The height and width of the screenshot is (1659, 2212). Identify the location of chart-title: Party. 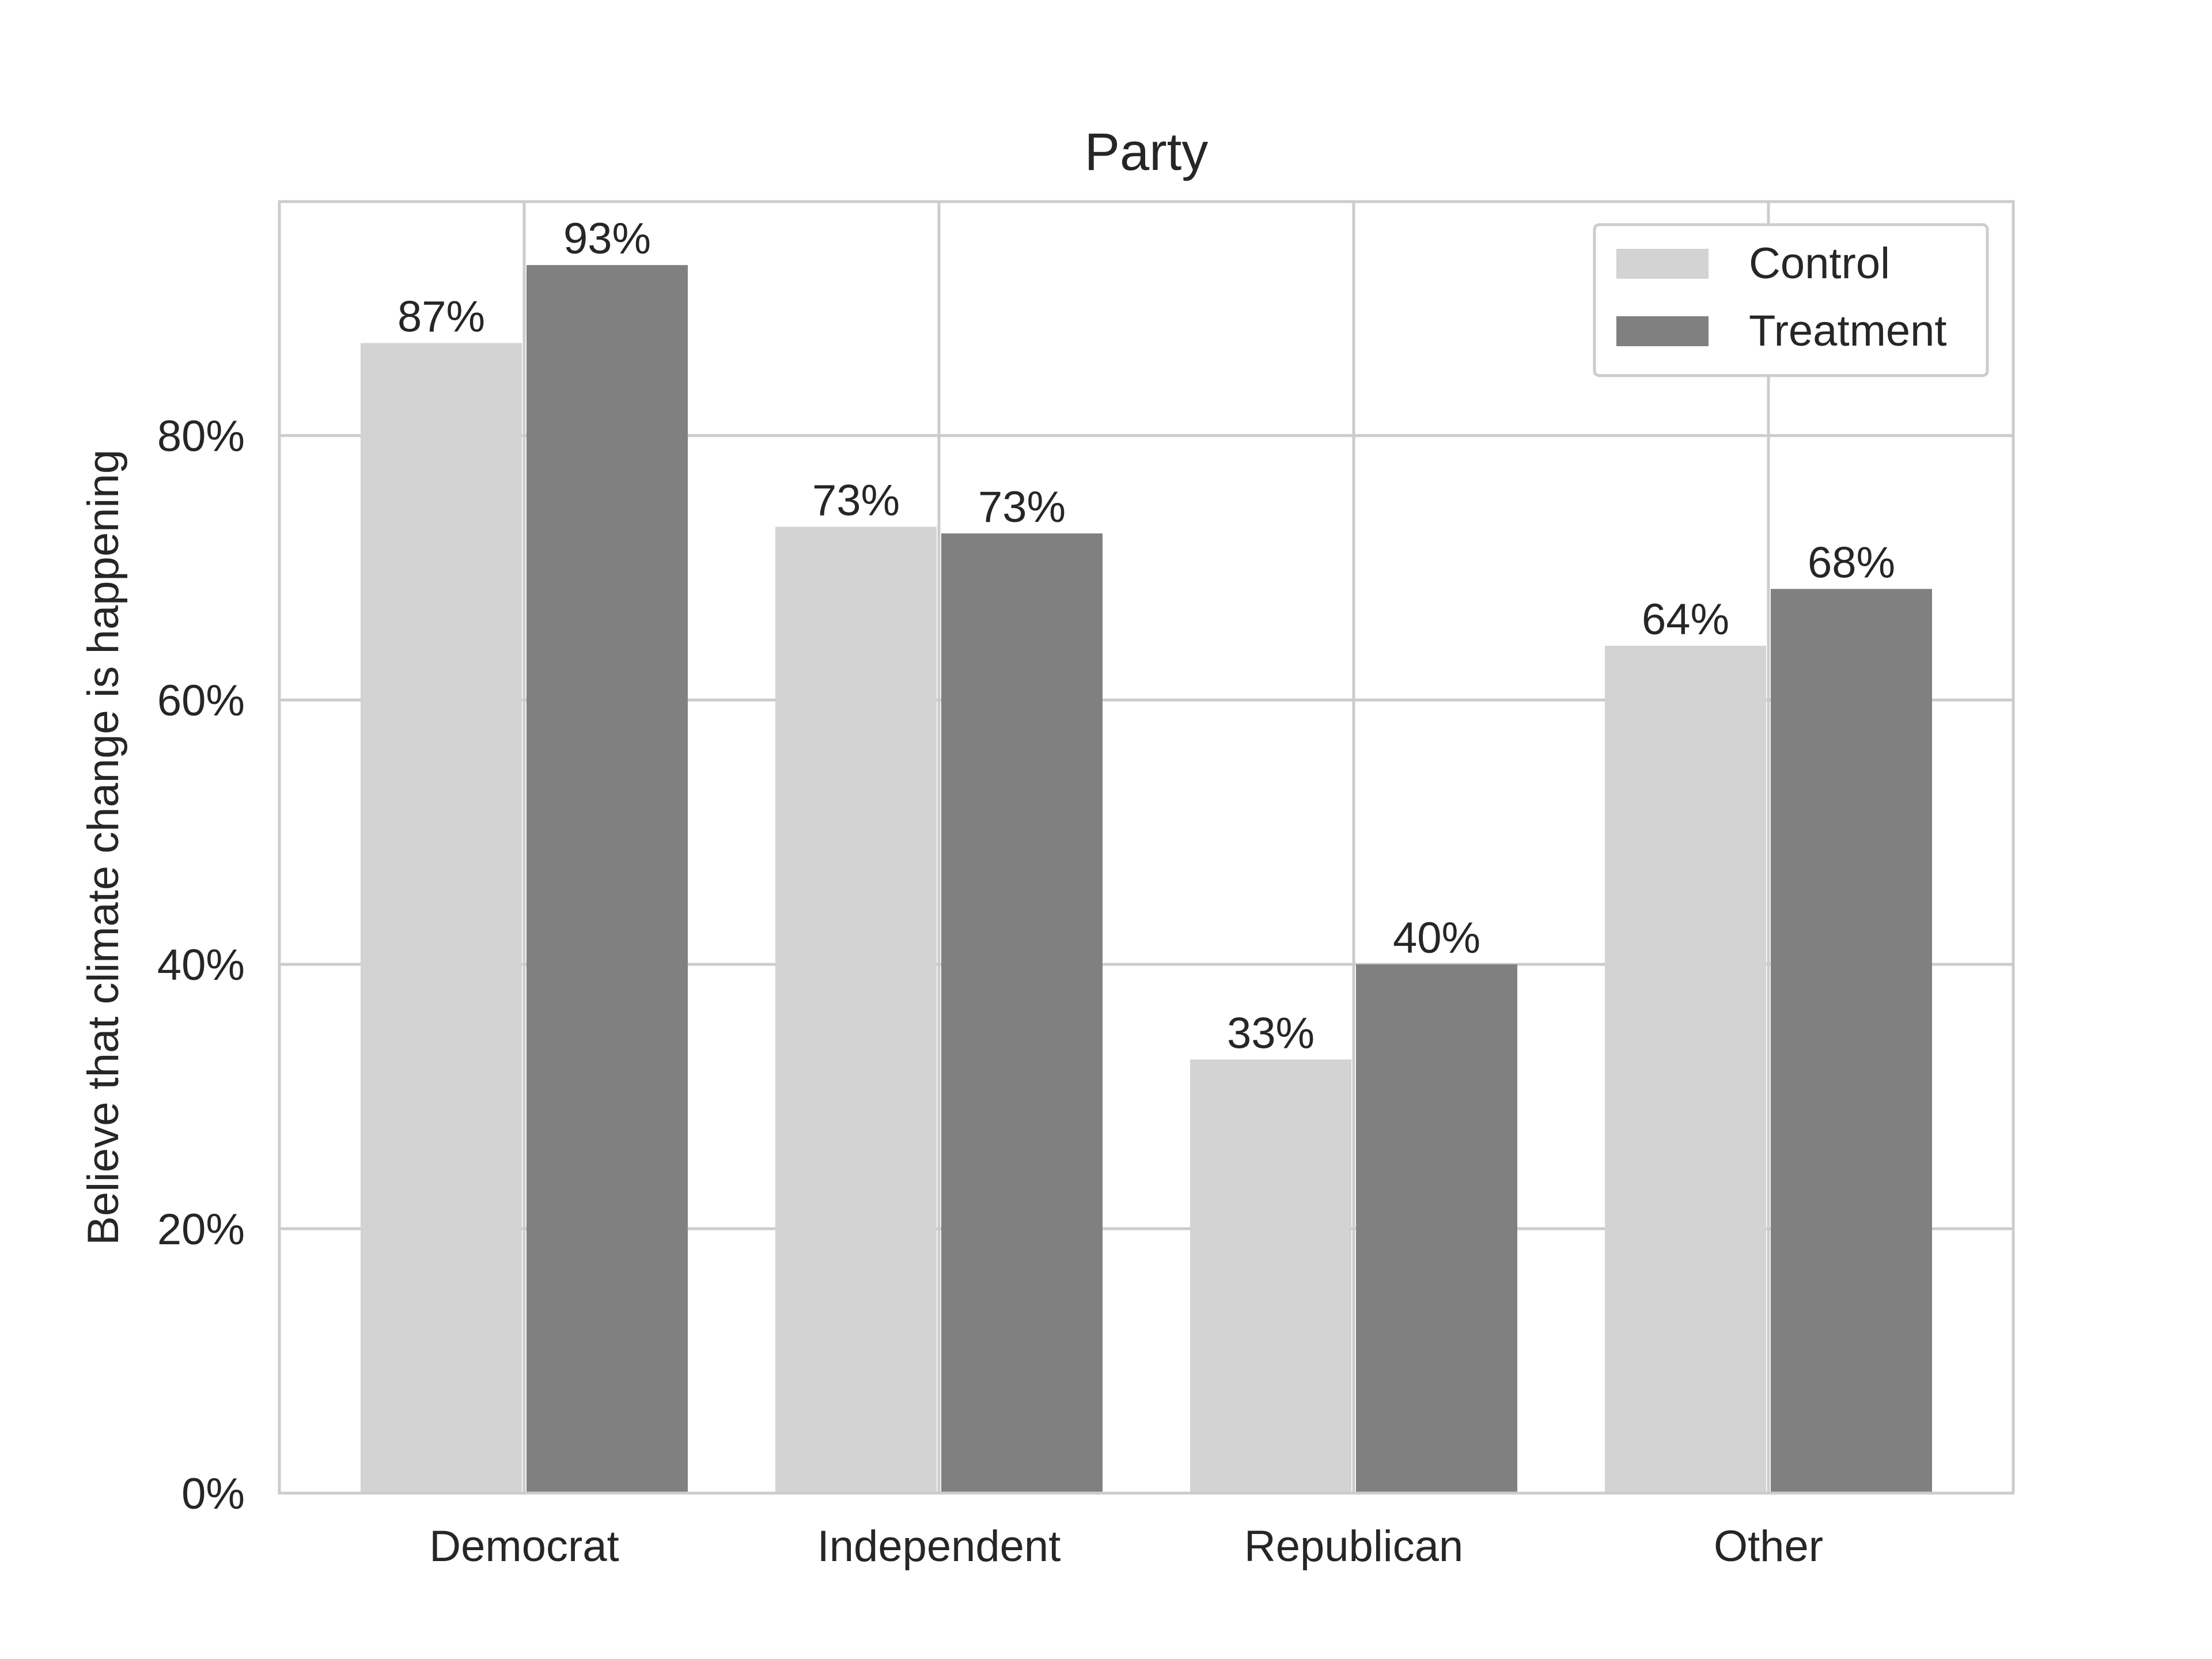
(1147, 152).